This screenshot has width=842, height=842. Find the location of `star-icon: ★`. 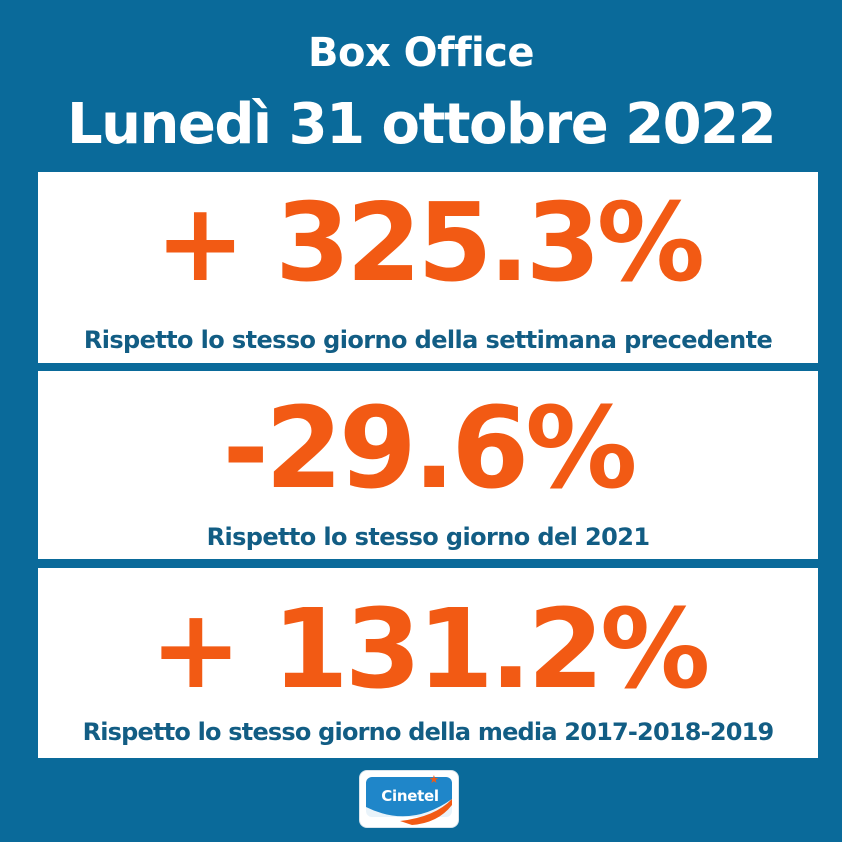

star-icon: ★ is located at coordinates (434, 779).